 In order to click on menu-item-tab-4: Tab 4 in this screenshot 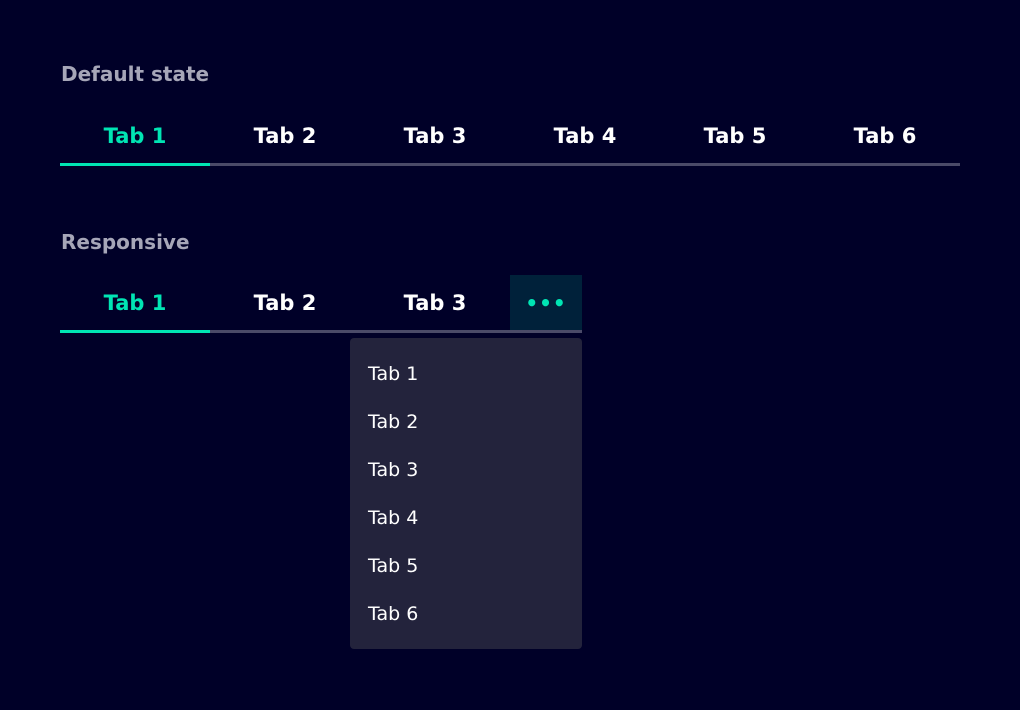, I will do `click(393, 518)`.